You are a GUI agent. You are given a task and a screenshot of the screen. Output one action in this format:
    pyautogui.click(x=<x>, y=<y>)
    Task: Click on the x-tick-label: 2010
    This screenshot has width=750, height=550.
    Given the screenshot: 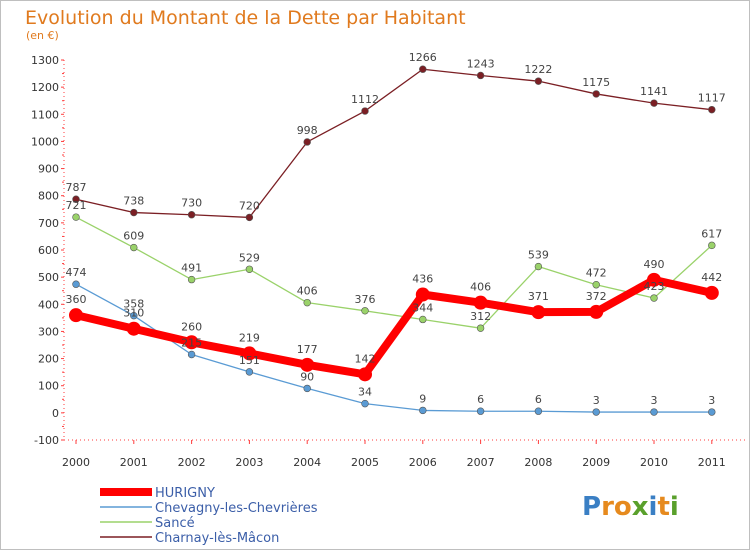 What is the action you would take?
    pyautogui.click(x=654, y=462)
    